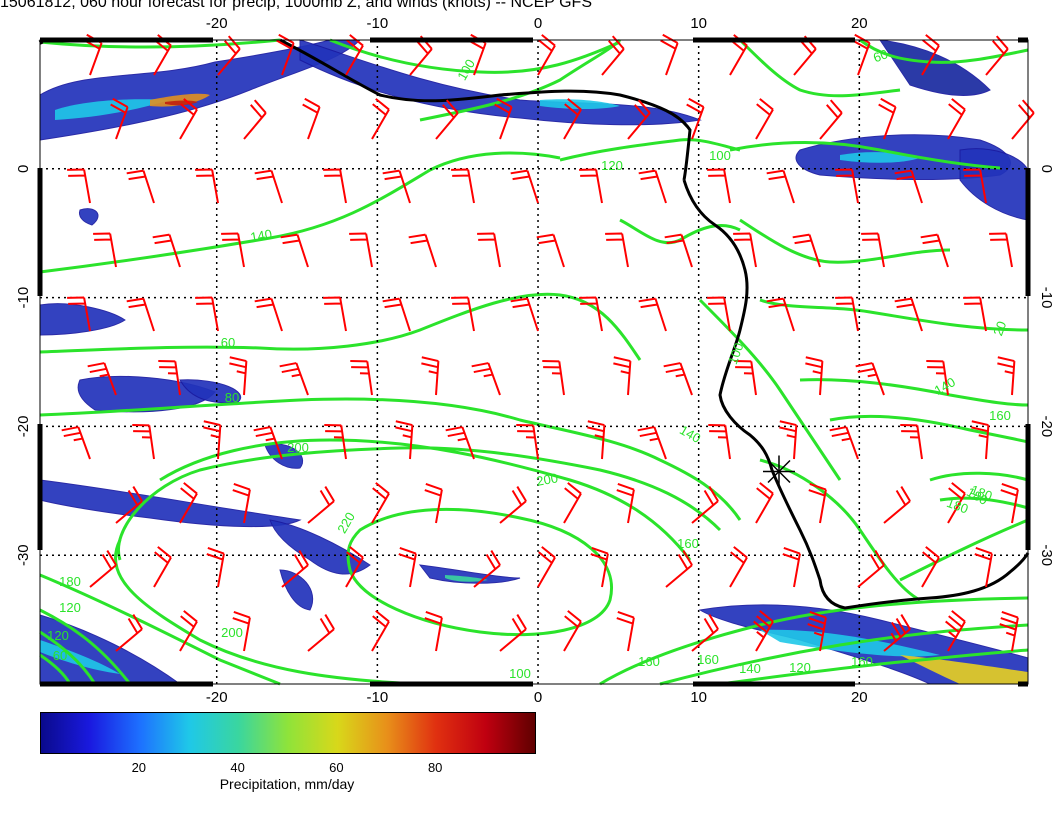 The image size is (1056, 816). I want to click on contour-label: 180, so click(70, 581).